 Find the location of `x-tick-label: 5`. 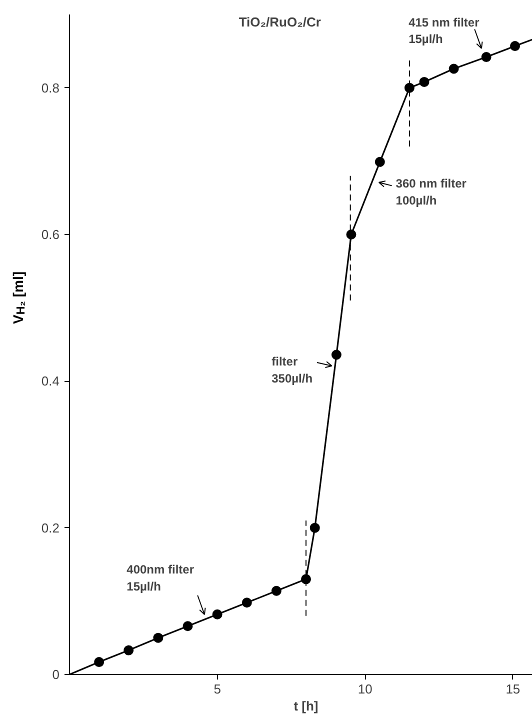

x-tick-label: 5 is located at coordinates (217, 689).